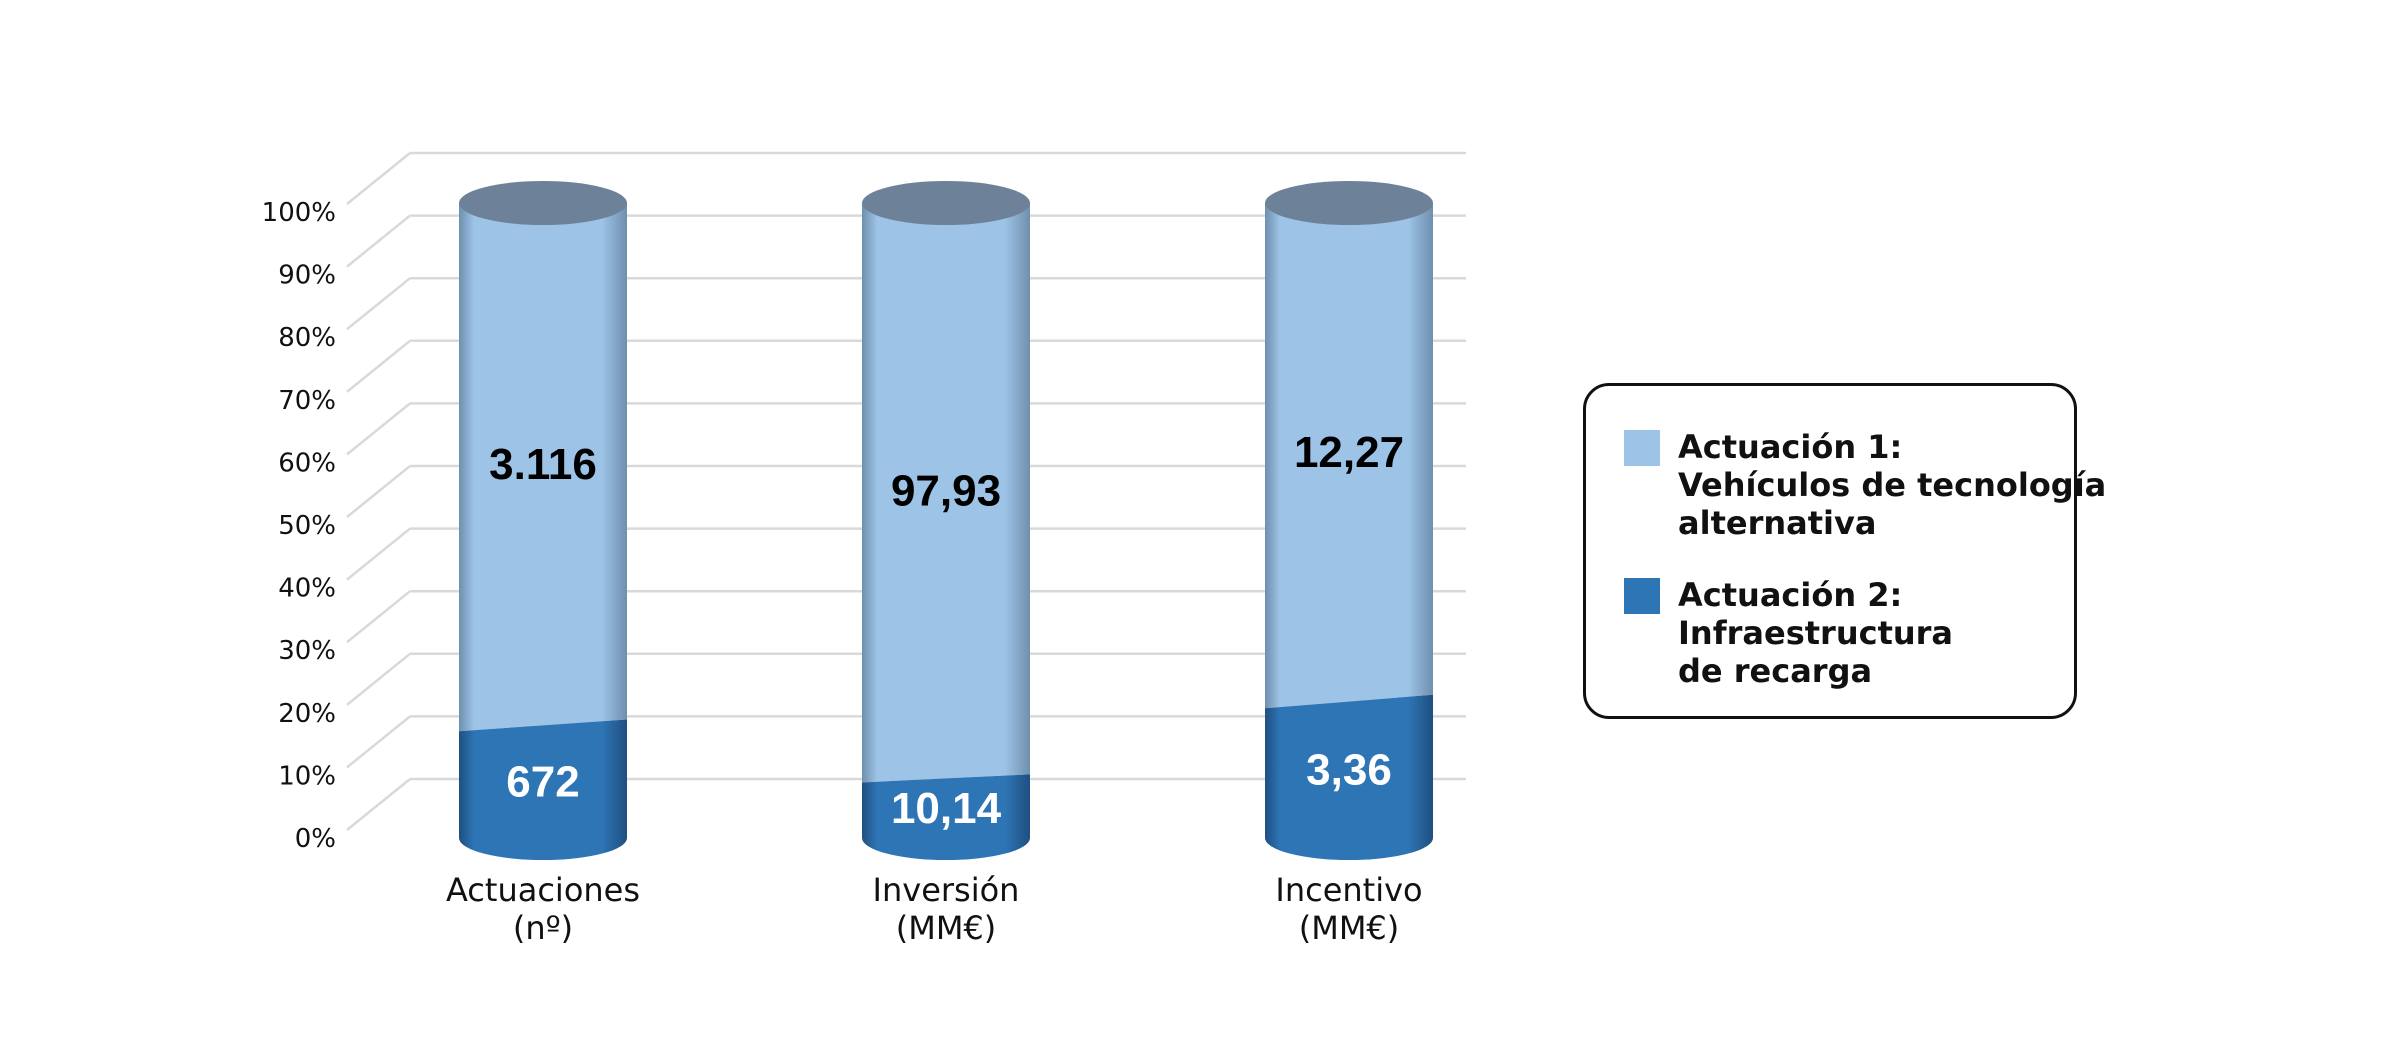 Image resolution: width=2387 pixels, height=1057 pixels. I want to click on x-tick-label: Inversión, so click(946, 890).